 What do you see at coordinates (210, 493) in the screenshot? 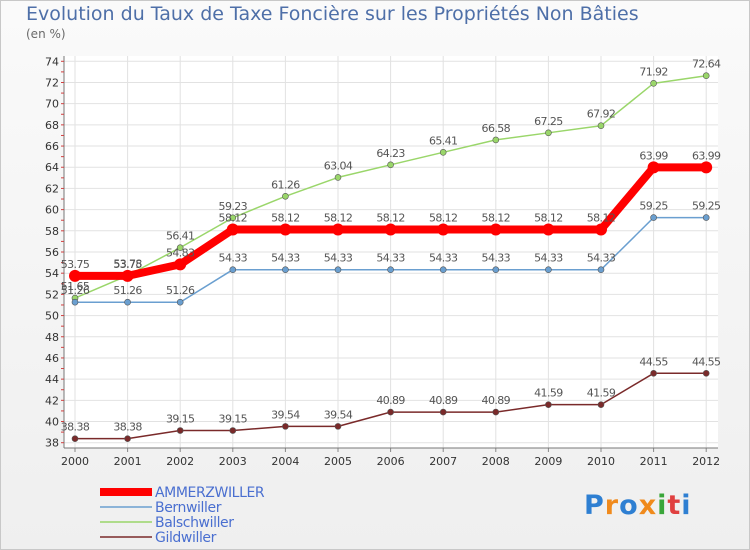
I see `legend-label: AMMERZWILLER` at bounding box center [210, 493].